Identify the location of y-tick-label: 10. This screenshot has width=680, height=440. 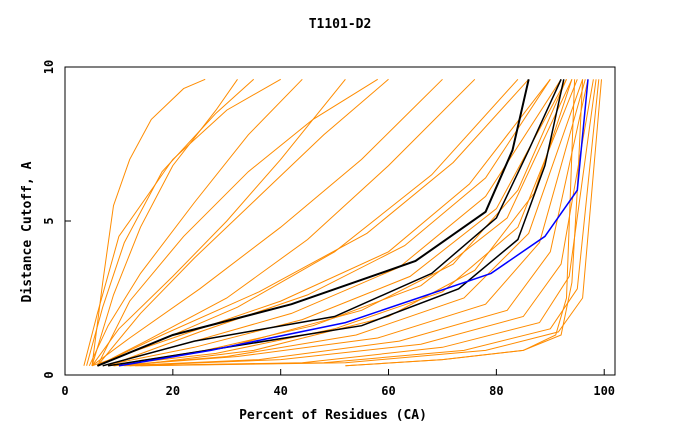
(49, 67).